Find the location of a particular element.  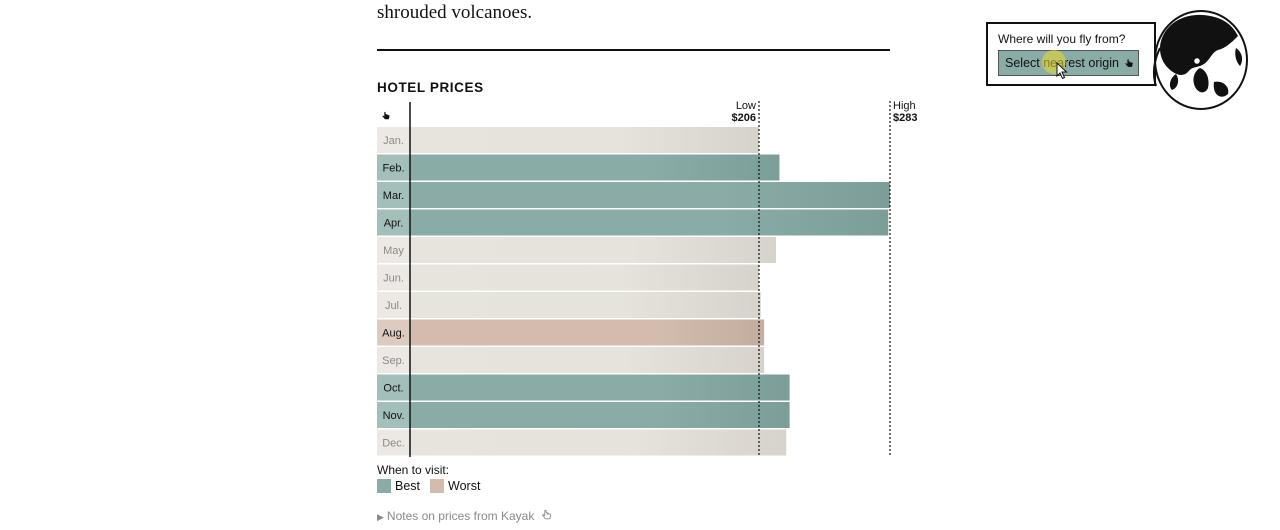

month-label: May is located at coordinates (393, 251).